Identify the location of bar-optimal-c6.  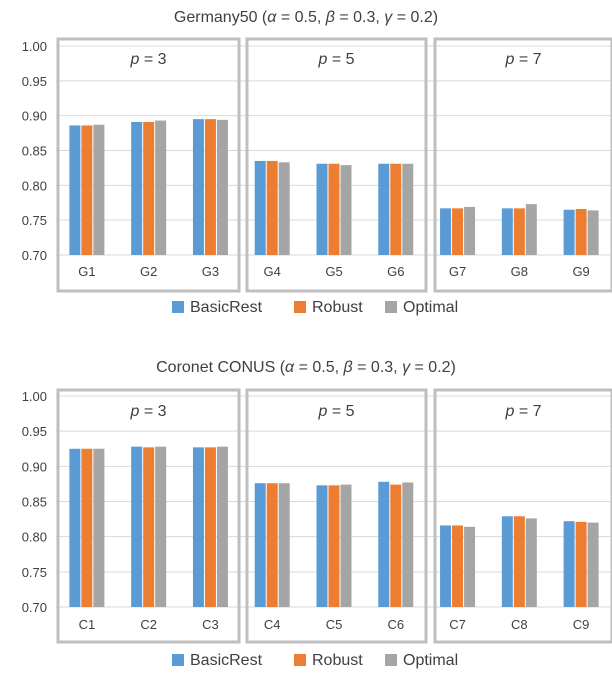
(408, 544).